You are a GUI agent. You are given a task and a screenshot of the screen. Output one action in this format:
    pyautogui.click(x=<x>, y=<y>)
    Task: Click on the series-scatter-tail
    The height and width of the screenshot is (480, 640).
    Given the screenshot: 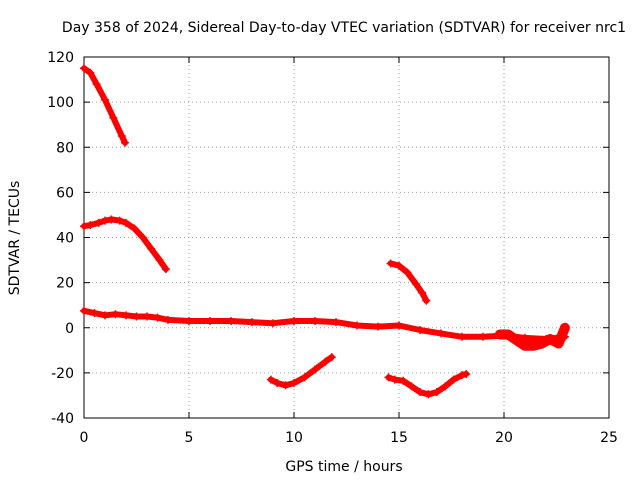 What is the action you would take?
    pyautogui.click(x=532, y=336)
    